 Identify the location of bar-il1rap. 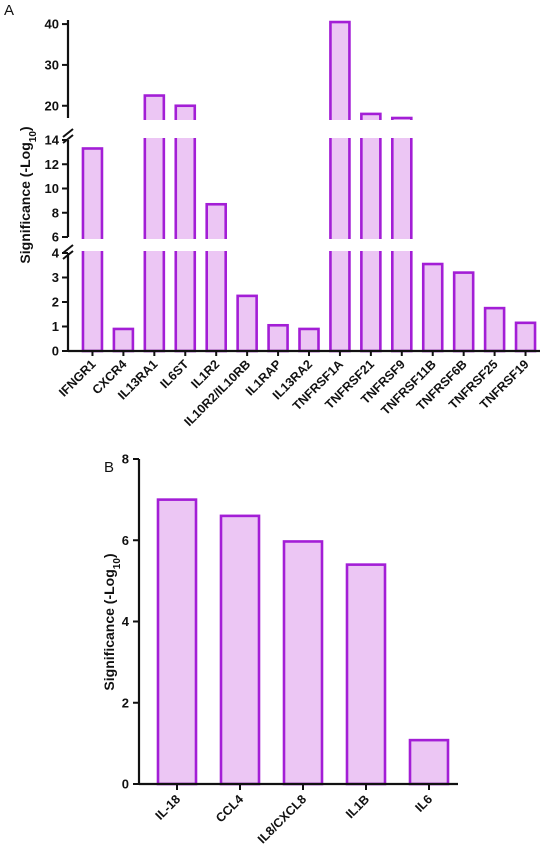
(278, 338).